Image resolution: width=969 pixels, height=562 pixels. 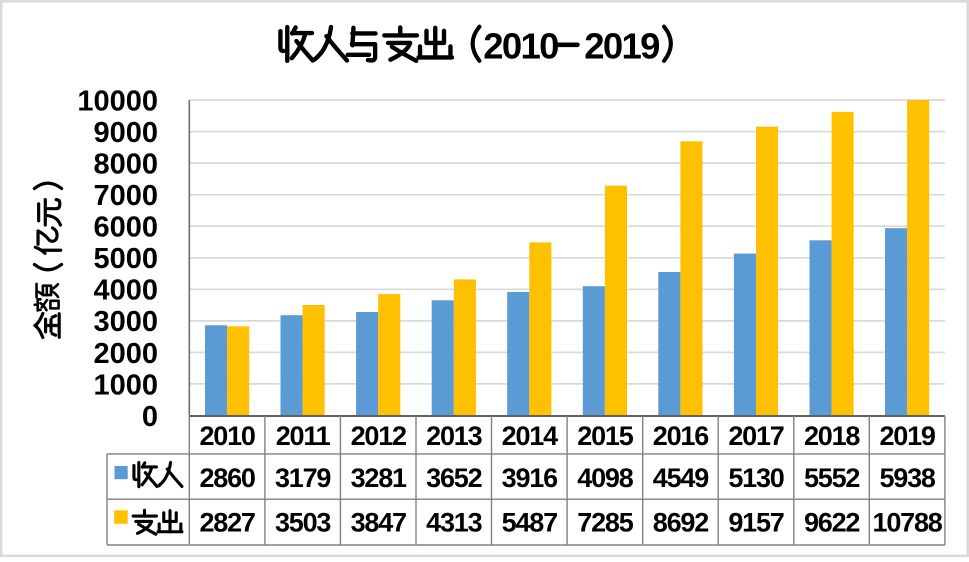 What do you see at coordinates (530, 436) in the screenshot?
I see `svg-text: 2014` at bounding box center [530, 436].